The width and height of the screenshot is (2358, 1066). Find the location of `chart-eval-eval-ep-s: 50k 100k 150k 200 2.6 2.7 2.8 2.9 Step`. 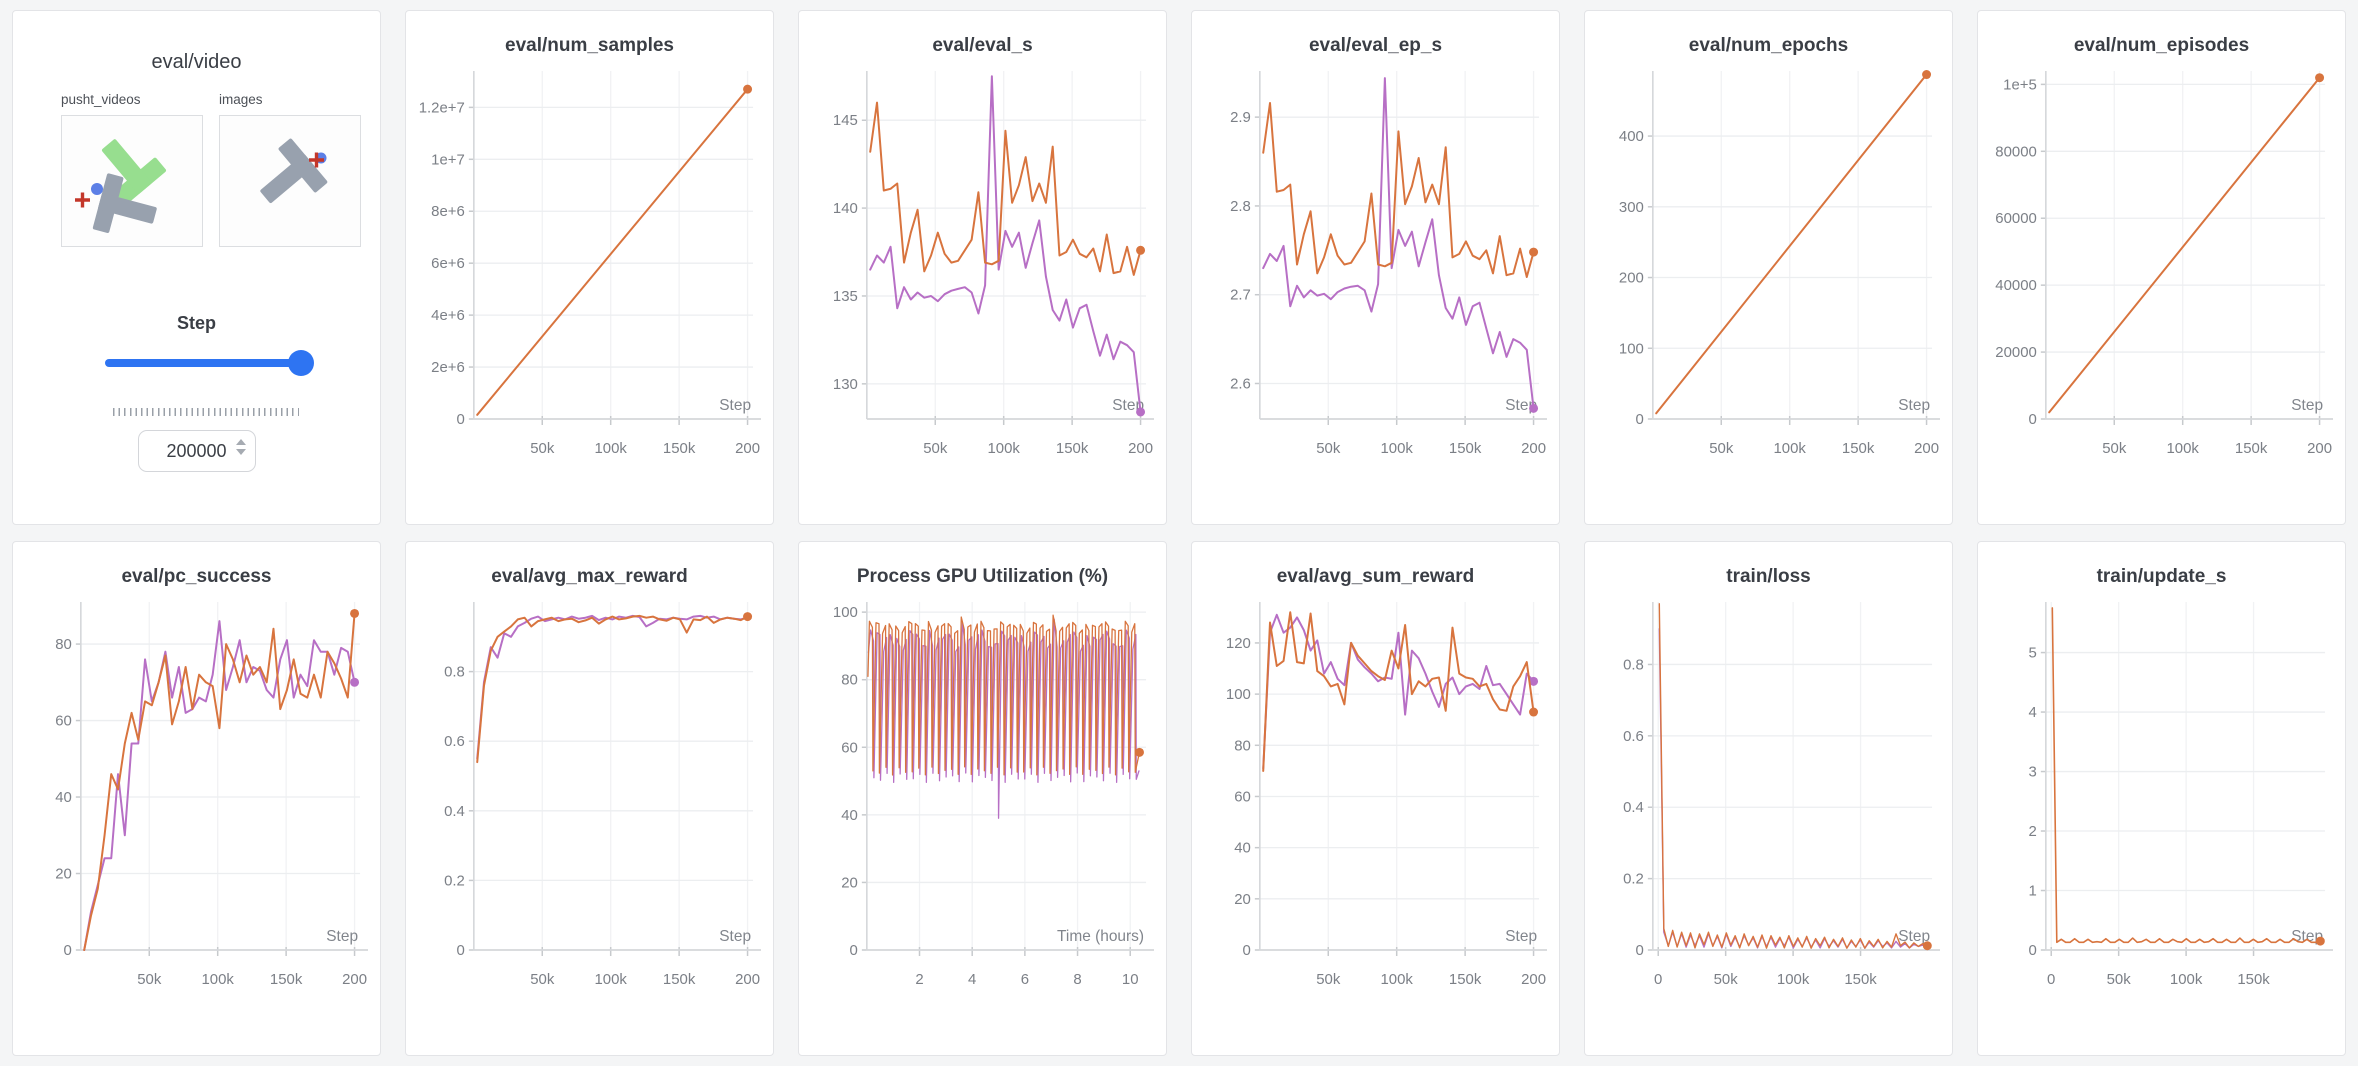

chart-eval-eval-ep-s: 50k 100k 150k 200 2.6 2.7 2.8 2.9 Step is located at coordinates (1375, 280).